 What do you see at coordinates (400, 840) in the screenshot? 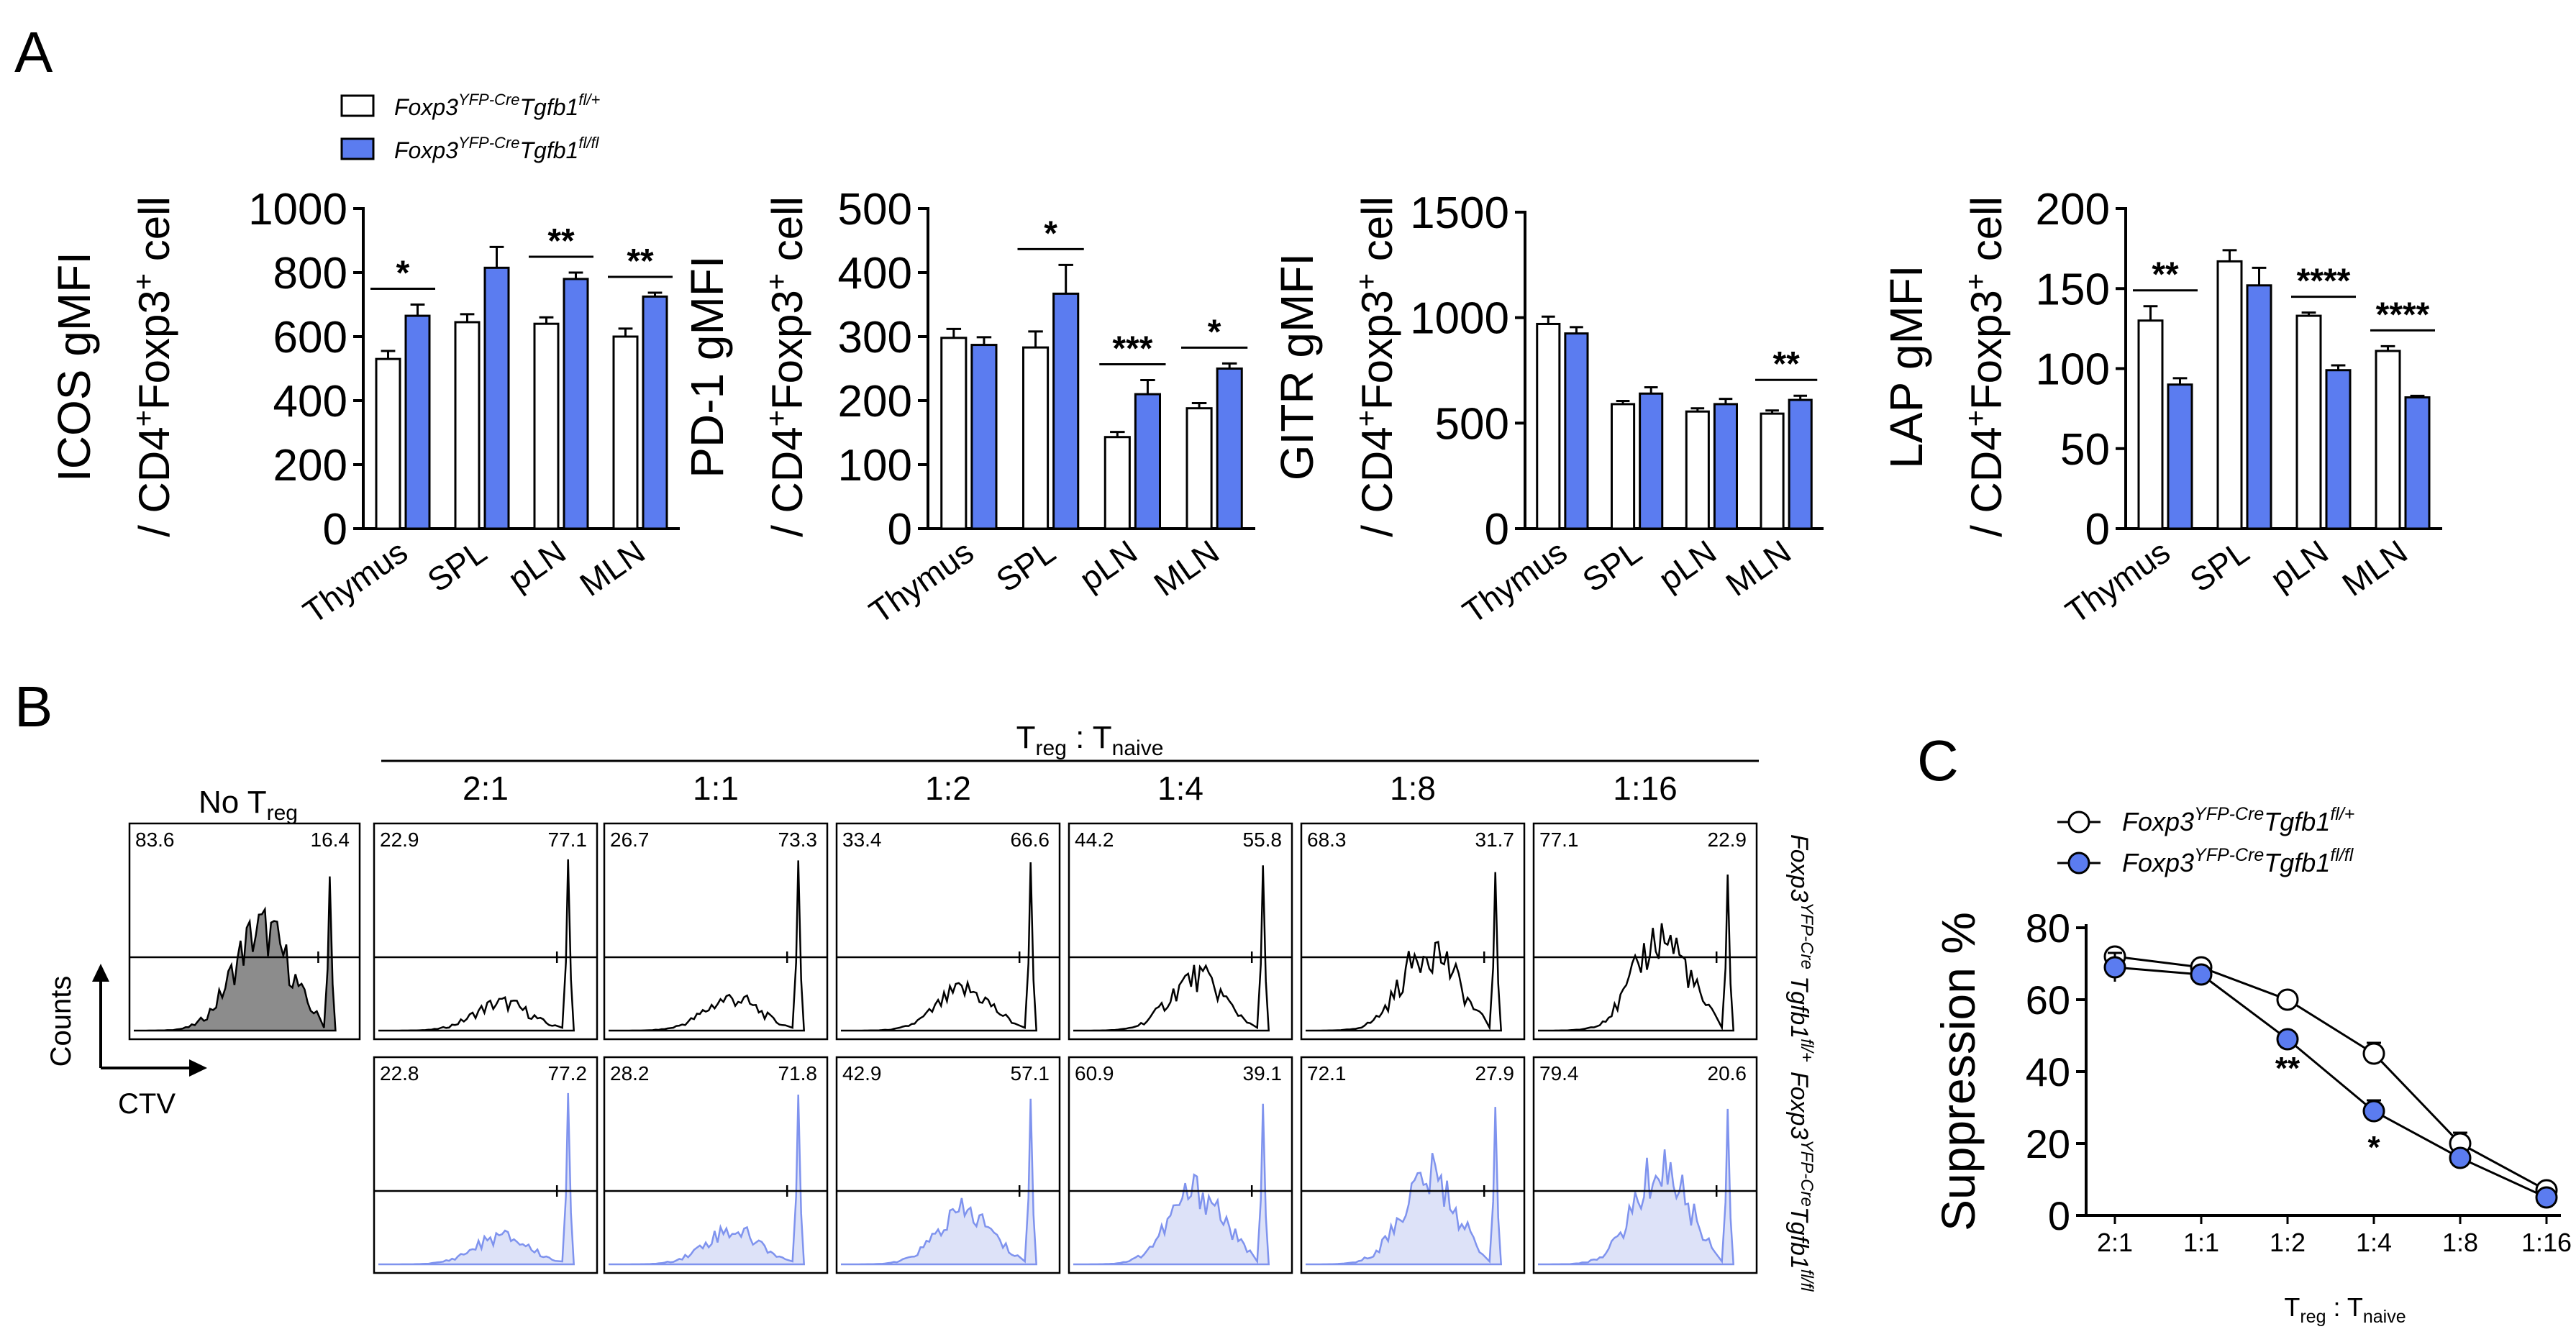
I see `divided-percent: 22.9` at bounding box center [400, 840].